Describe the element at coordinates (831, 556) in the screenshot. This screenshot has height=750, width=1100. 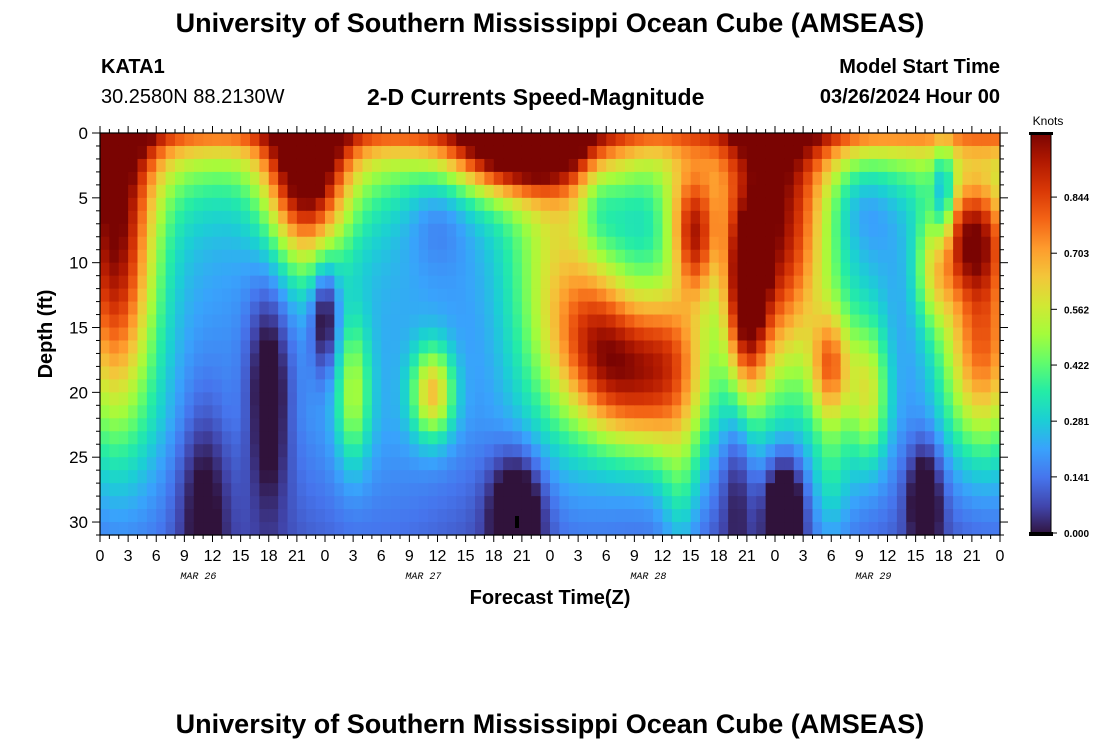
I see `x-tick-label: 6` at that location.